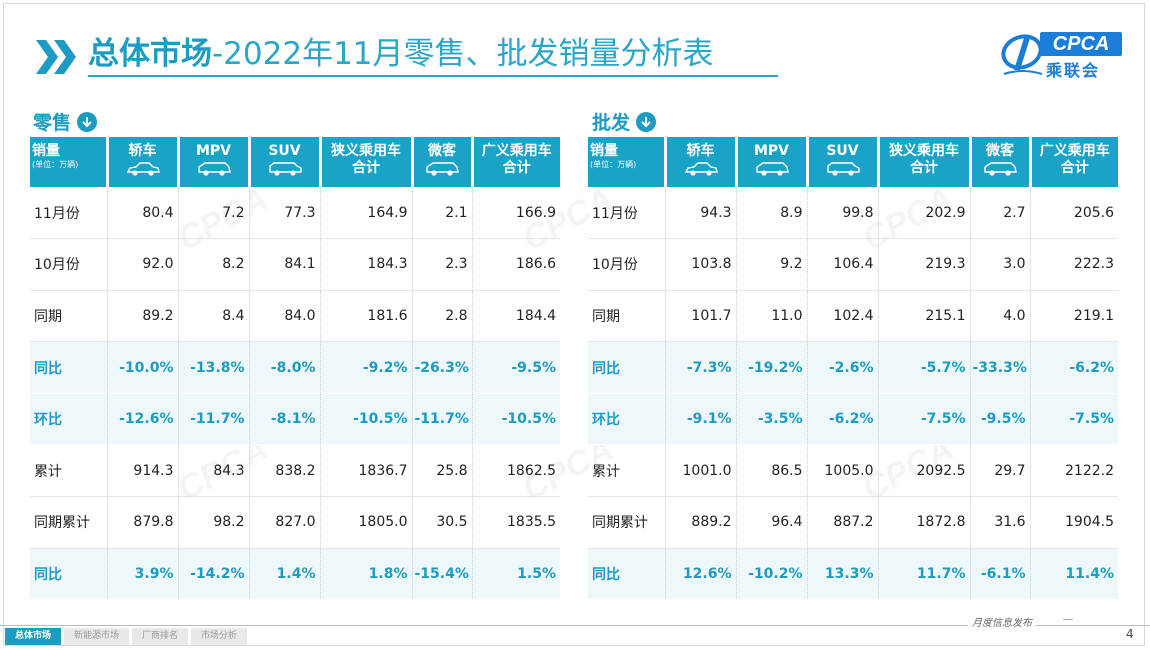  I want to click on wholesale-label: 批发, so click(611, 123).